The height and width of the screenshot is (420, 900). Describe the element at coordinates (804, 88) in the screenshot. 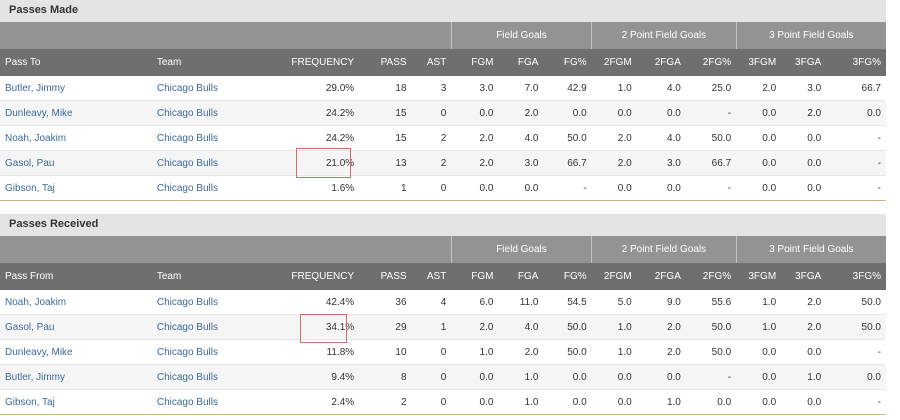

I see `stat-cell: 3.0` at that location.